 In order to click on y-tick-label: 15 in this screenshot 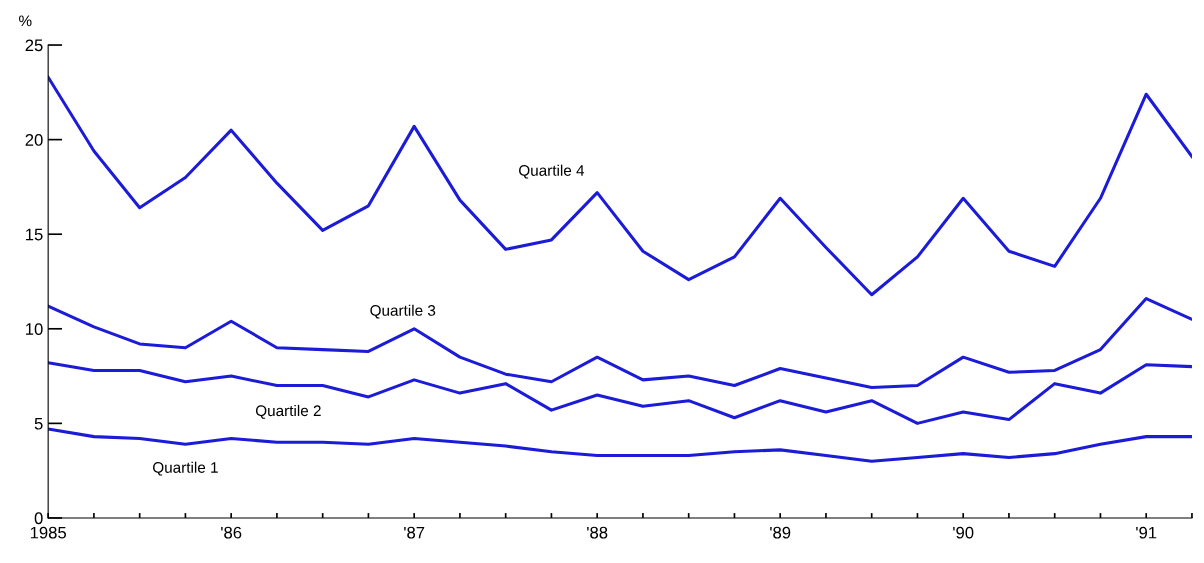, I will do `click(34, 234)`.